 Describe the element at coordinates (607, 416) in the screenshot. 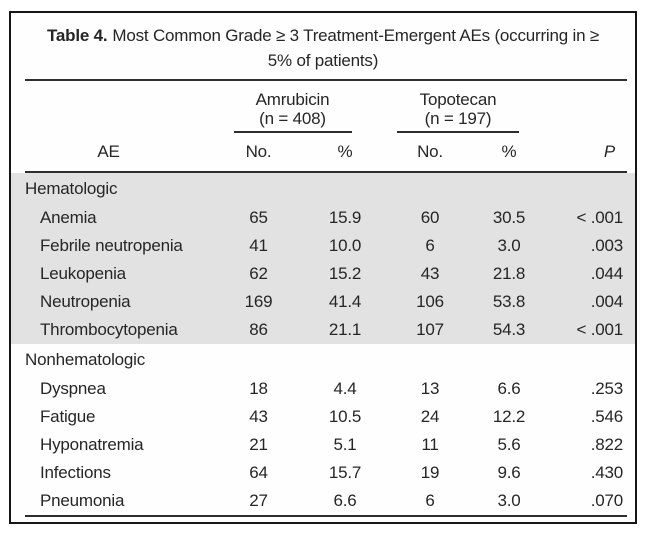

I see `p-value-cell: .546` at that location.